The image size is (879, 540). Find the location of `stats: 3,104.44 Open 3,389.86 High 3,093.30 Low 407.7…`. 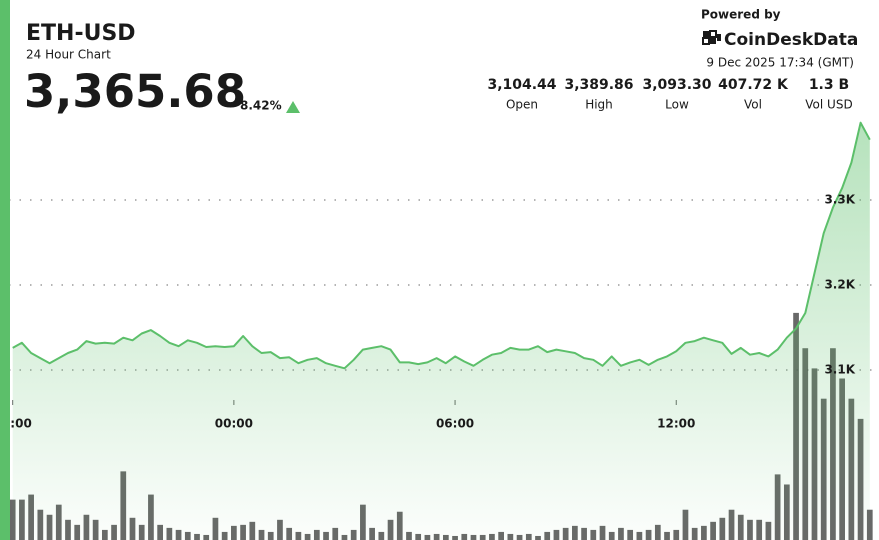

stats: 3,104.44 Open 3,389.86 High 3,093.30 Low 407.7… is located at coordinates (669, 94).